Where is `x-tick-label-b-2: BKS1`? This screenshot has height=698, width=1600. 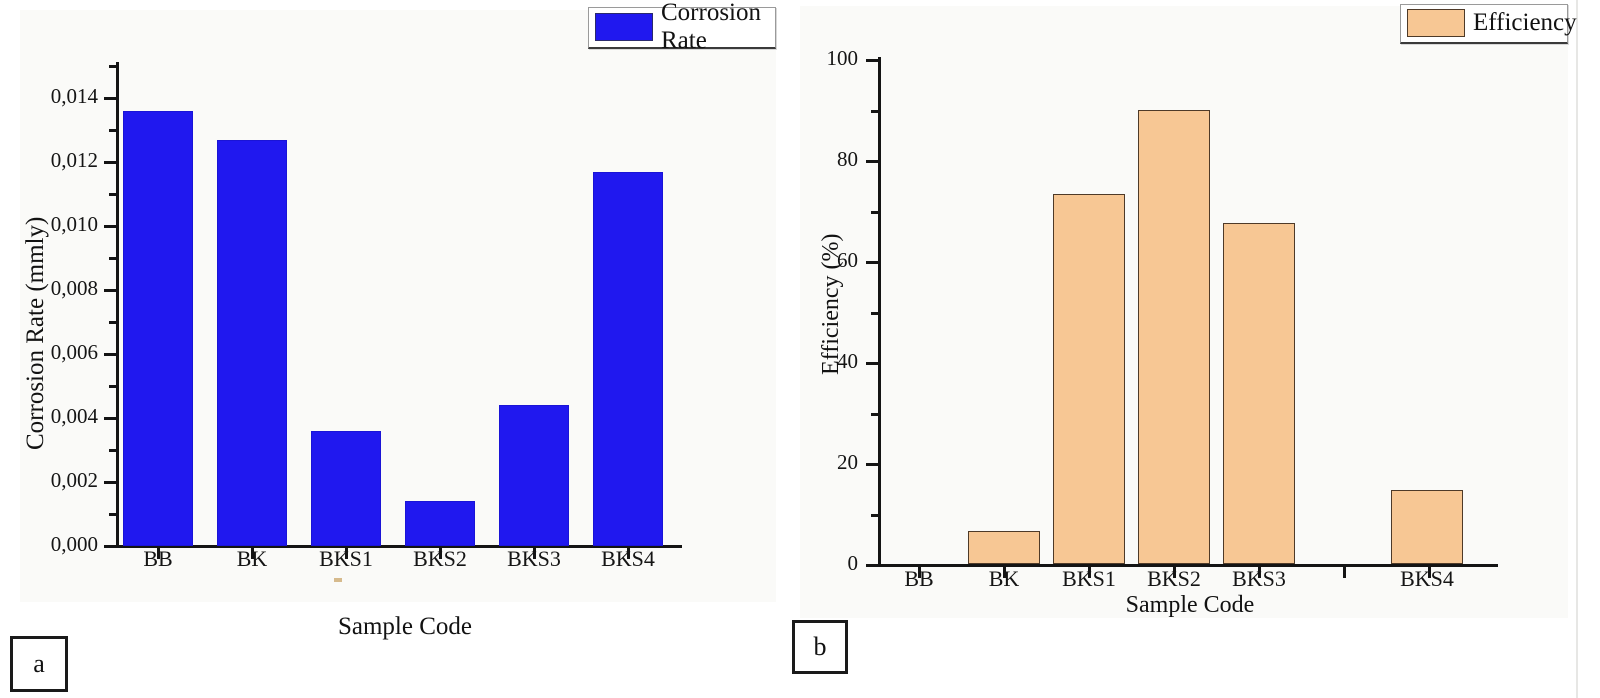 x-tick-label-b-2: BKS1 is located at coordinates (1089, 578).